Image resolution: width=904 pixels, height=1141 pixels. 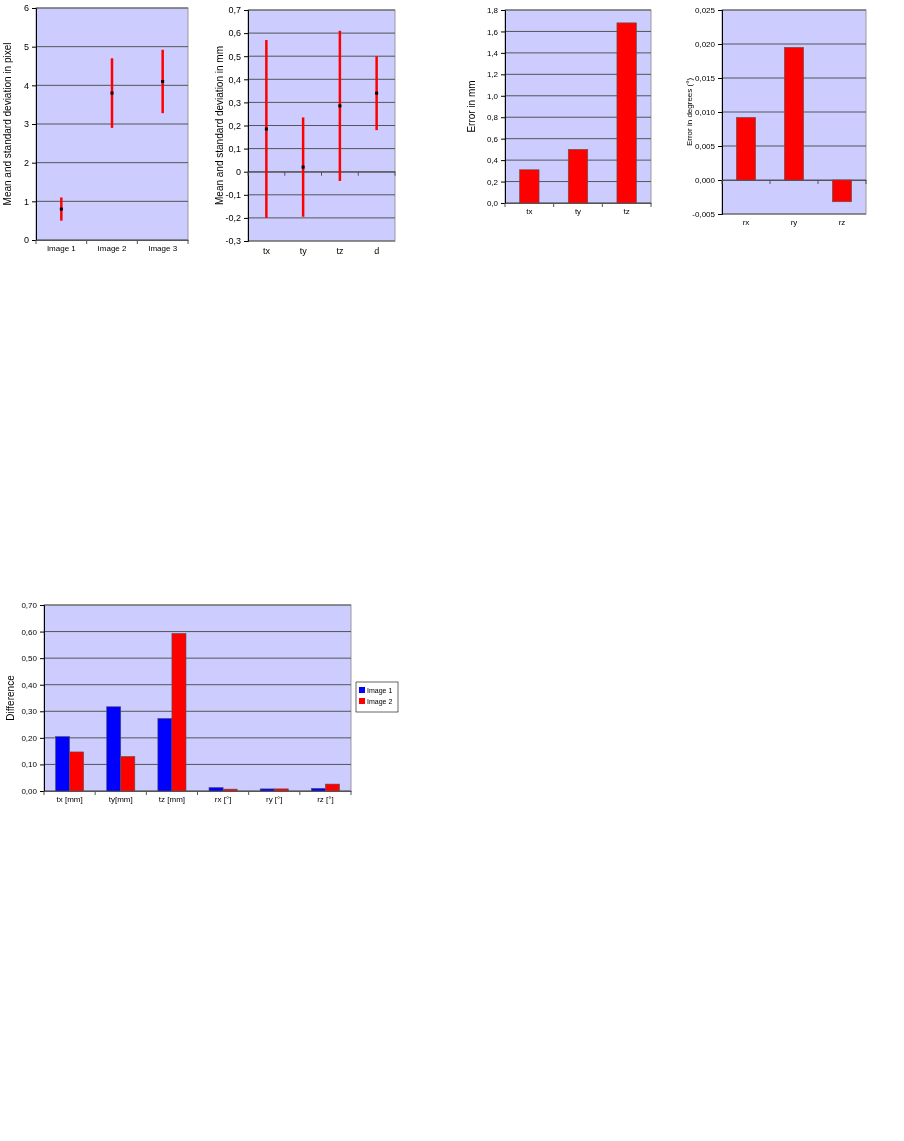 What do you see at coordinates (705, 113) in the screenshot?
I see `y-tick-label: 0,010` at bounding box center [705, 113].